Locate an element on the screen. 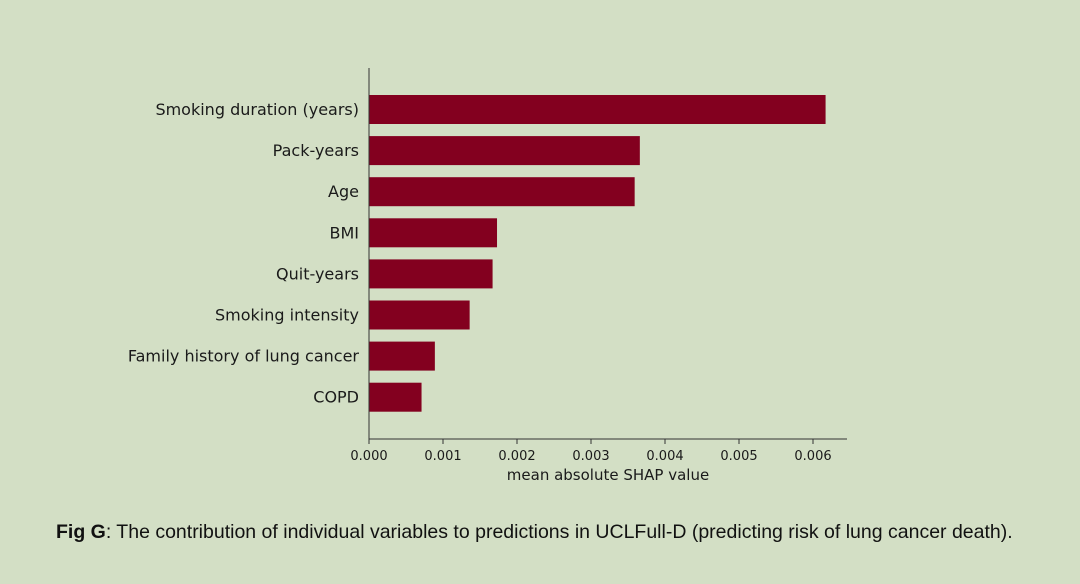 The width and height of the screenshot is (1080, 584). caption-label: Fig G is located at coordinates (81, 532).